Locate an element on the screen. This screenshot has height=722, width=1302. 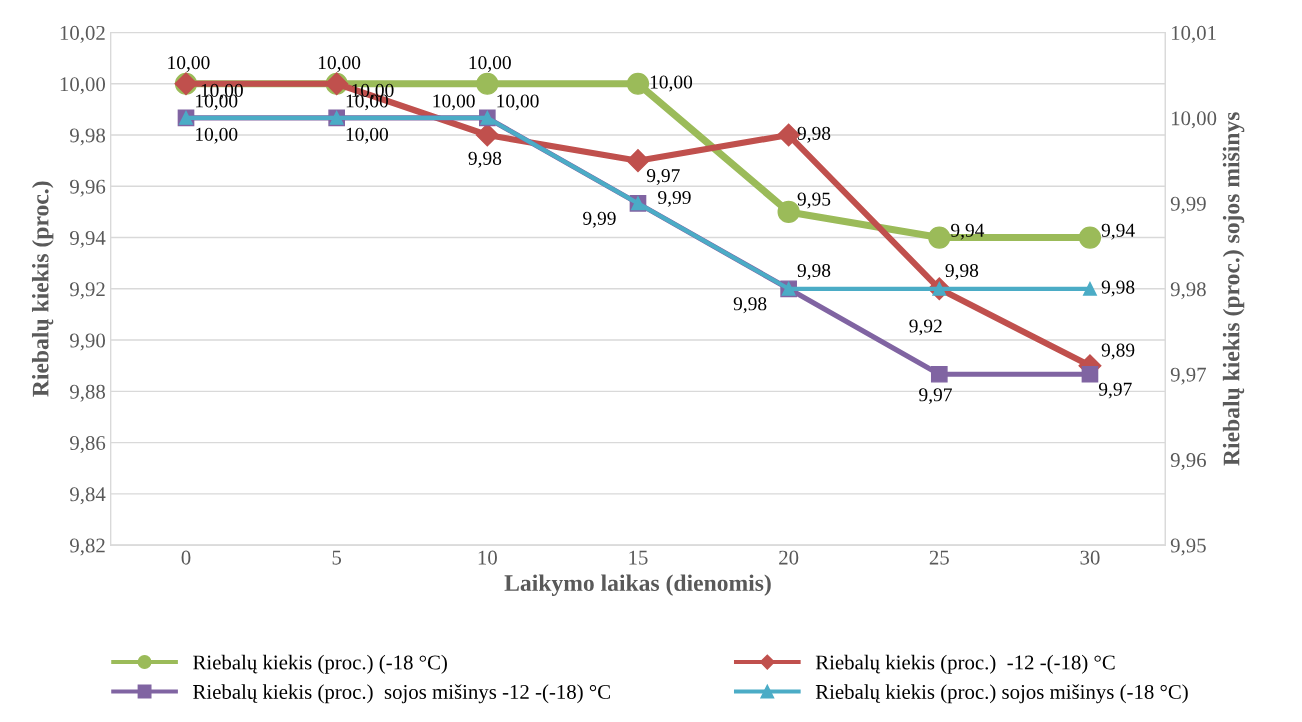
x-tick-label: 20 is located at coordinates (789, 557).